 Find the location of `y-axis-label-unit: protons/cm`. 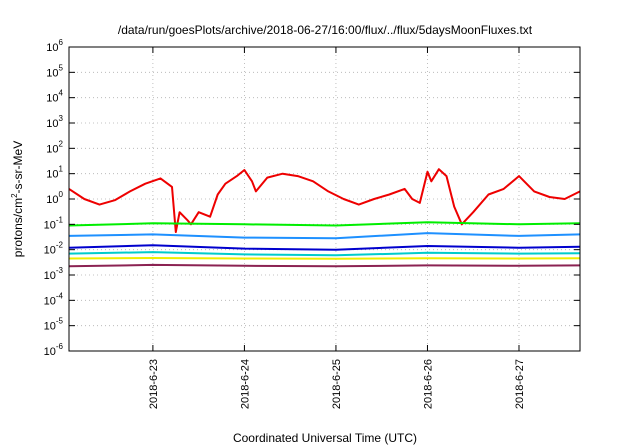

y-axis-label-unit: protons/cm is located at coordinates (18, 227).